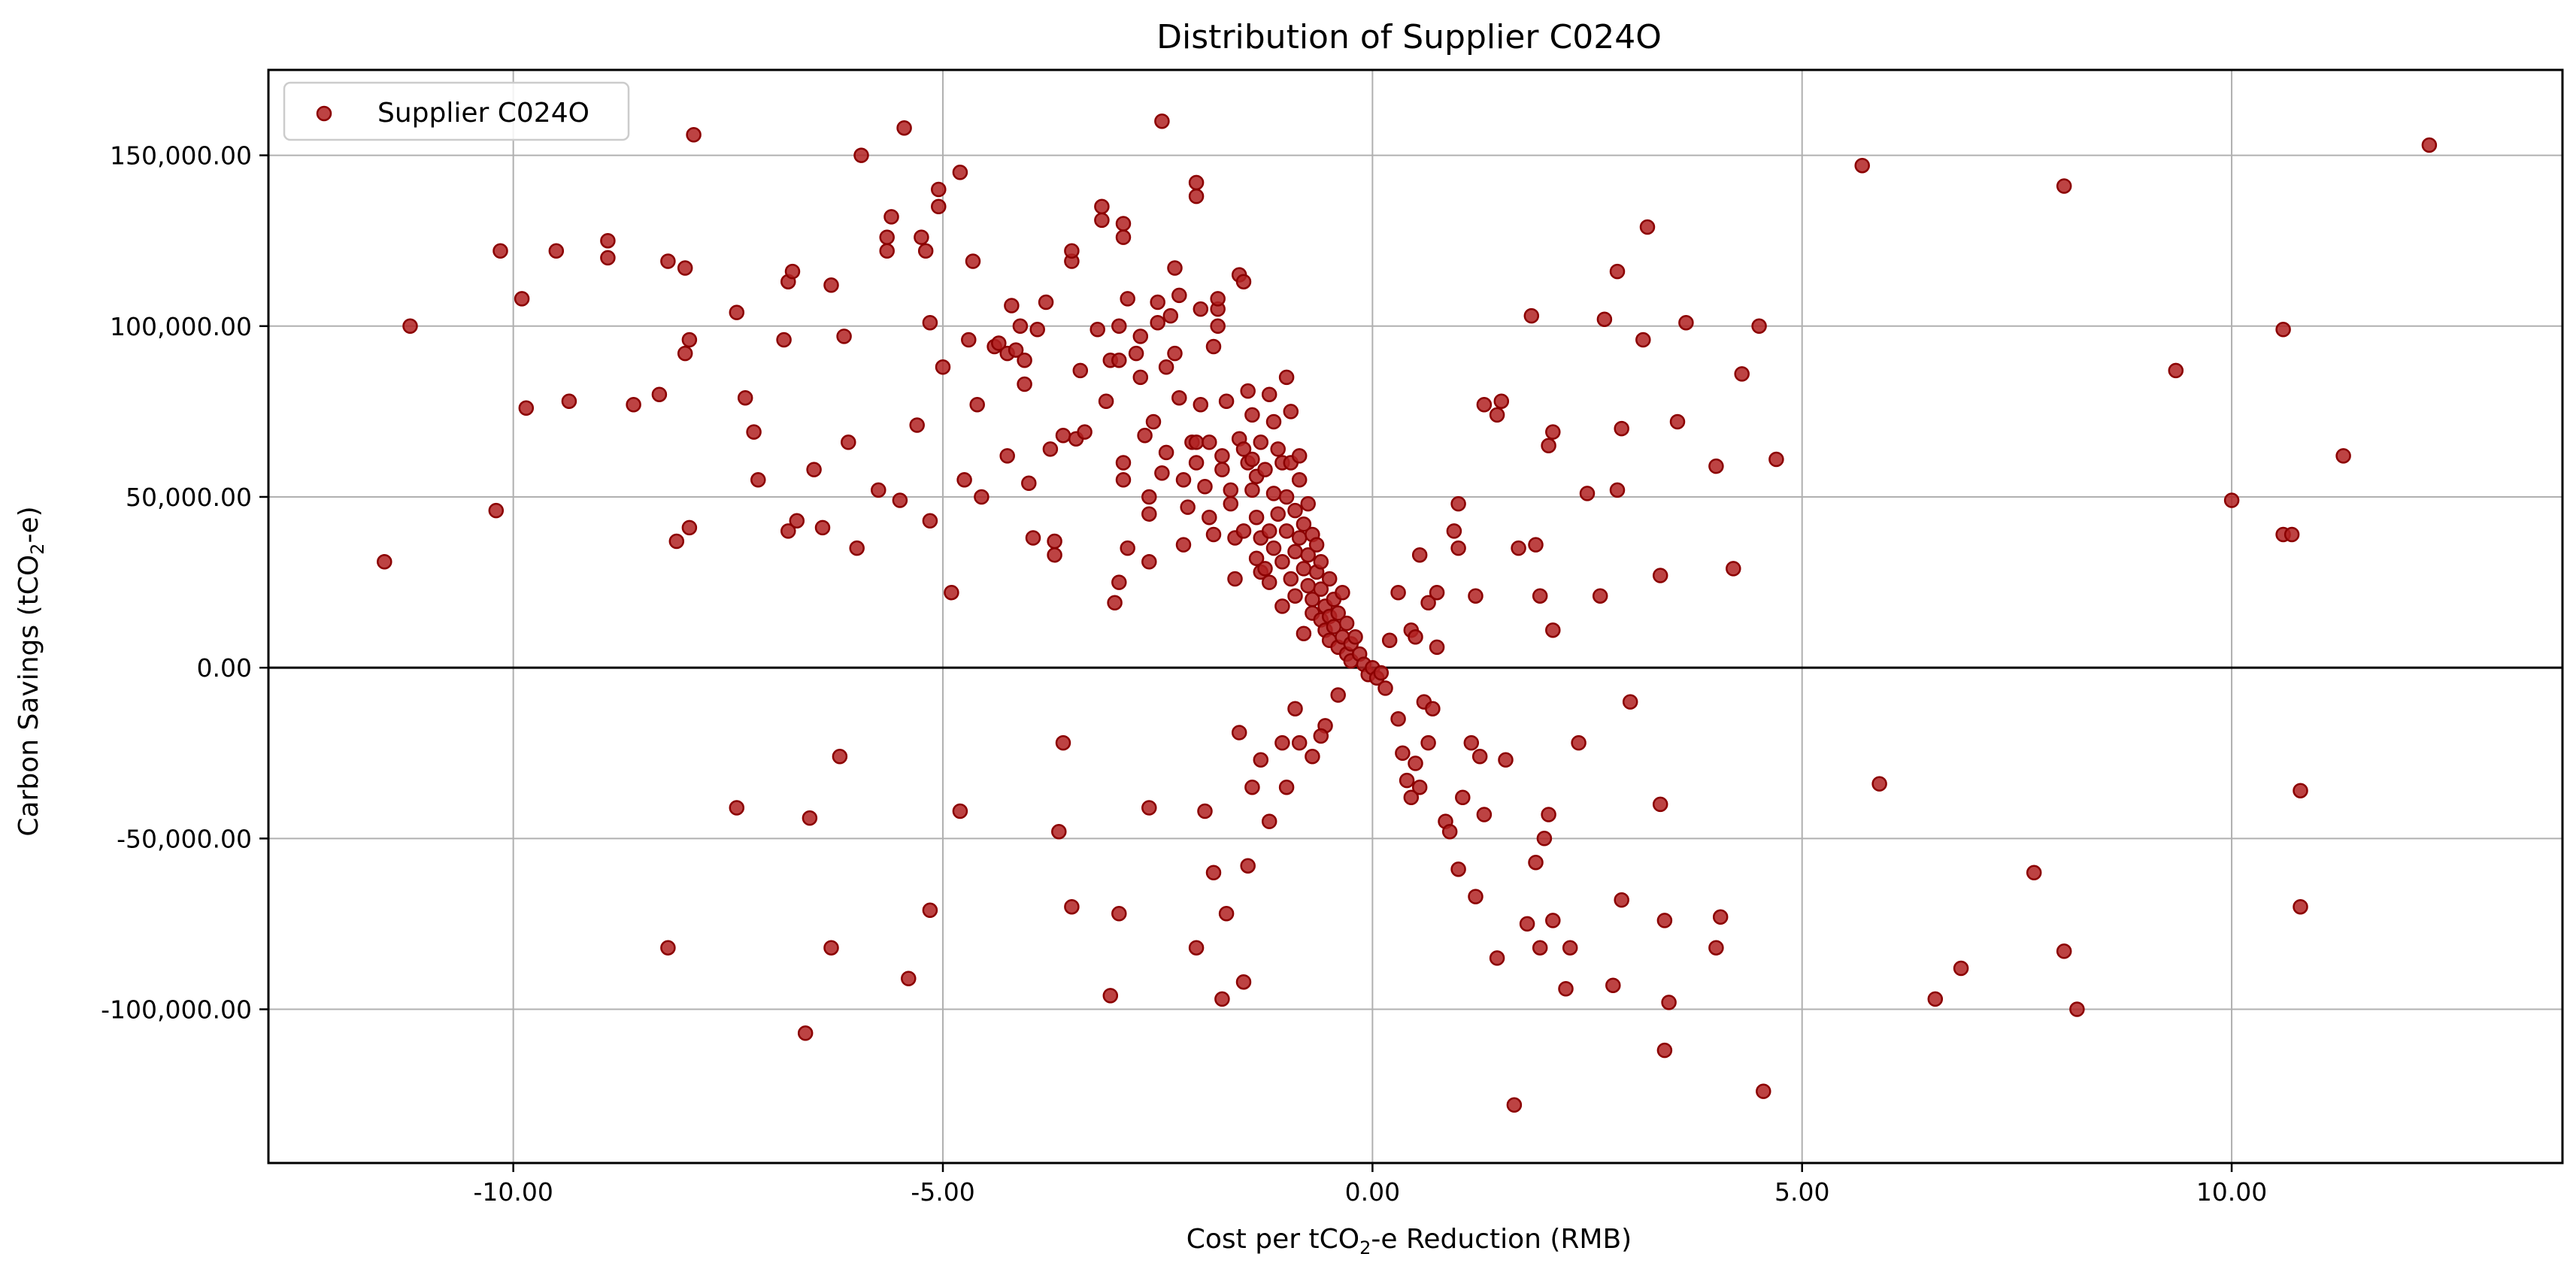 This screenshot has width=2576, height=1266. Describe the element at coordinates (184, 838) in the screenshot. I see `y-tick-label: -50,000.00` at that location.